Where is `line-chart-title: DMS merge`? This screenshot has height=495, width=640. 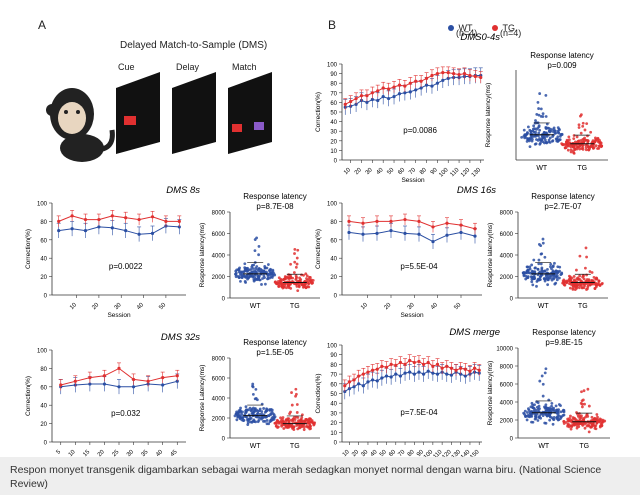 line-chart-title: DMS merge is located at coordinates (474, 332).